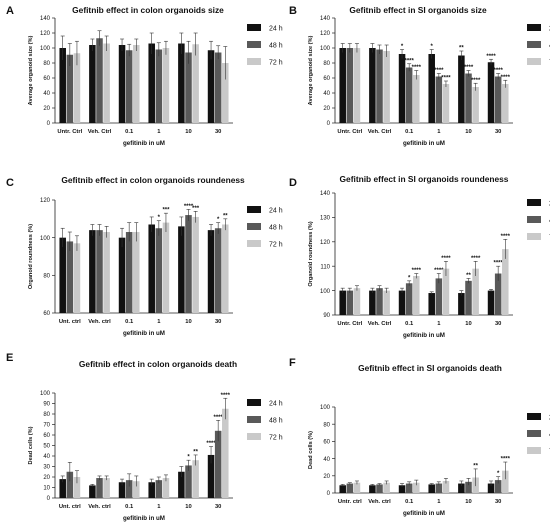 This screenshot has height=525, width=550. Describe the element at coordinates (276, 29) in the screenshot. I see `legend-label: 24 h` at that location.